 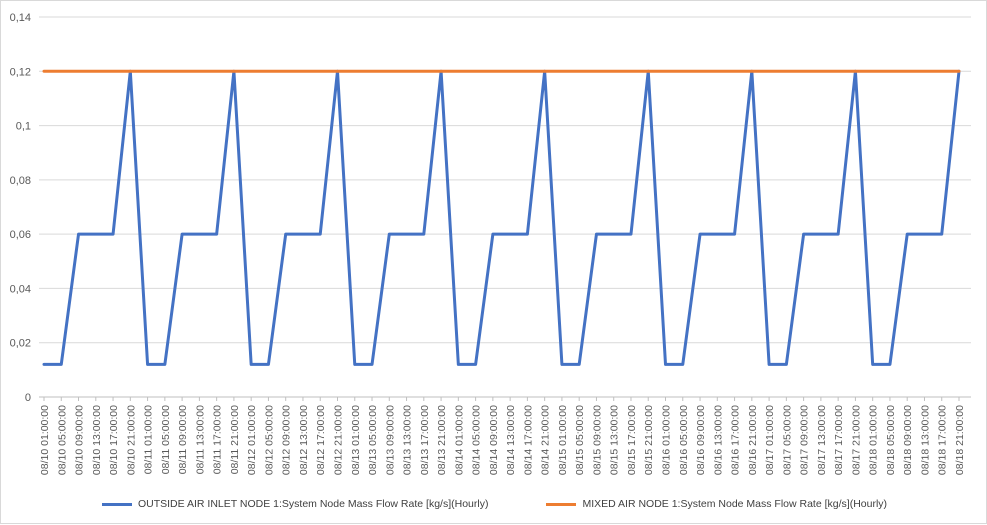 What do you see at coordinates (97, 440) in the screenshot?
I see `x-tick-label: 08/10 13:00:00` at bounding box center [97, 440].